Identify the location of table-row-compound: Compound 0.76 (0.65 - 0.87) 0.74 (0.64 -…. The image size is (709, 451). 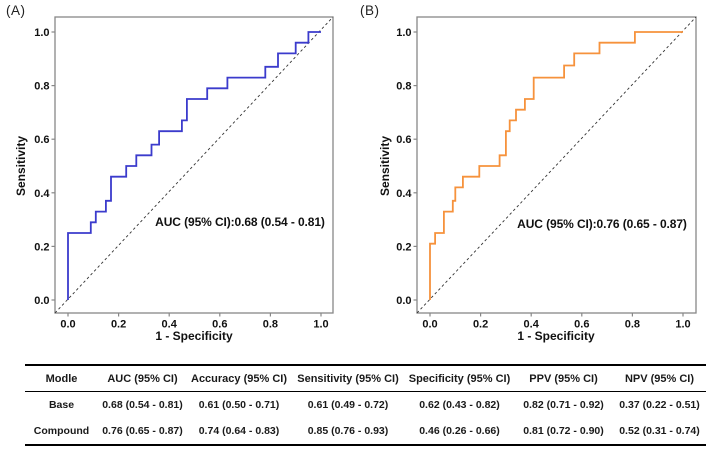
(365, 431).